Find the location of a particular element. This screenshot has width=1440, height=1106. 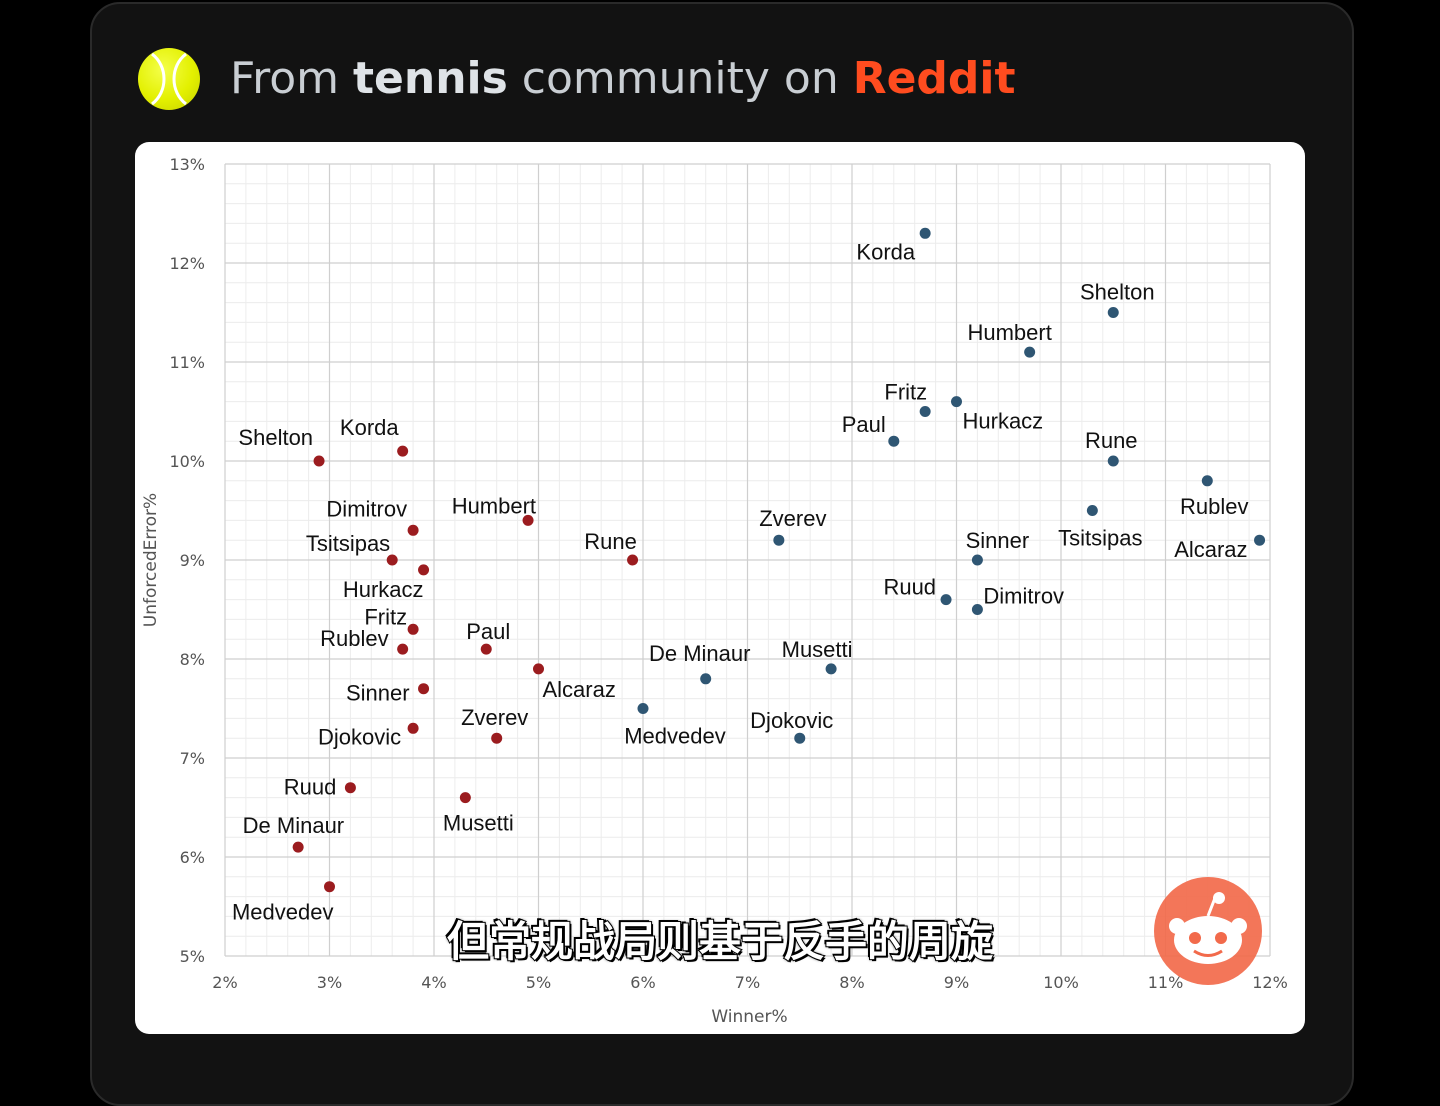

x-tick-label: 3% is located at coordinates (329, 982).